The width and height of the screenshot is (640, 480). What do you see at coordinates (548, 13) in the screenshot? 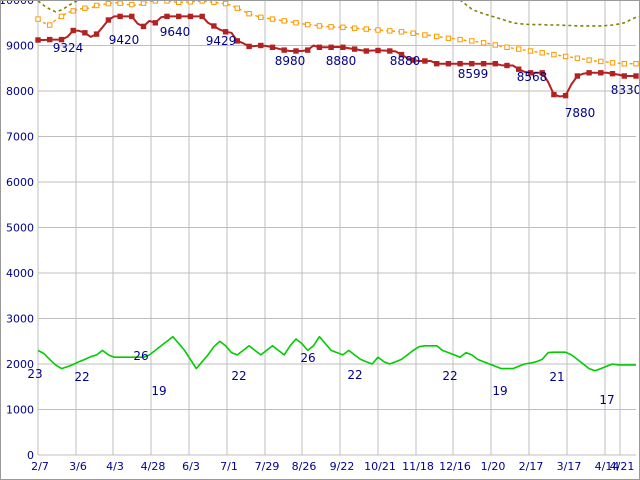
I see `series-line-other-band-seg1` at bounding box center [548, 13].